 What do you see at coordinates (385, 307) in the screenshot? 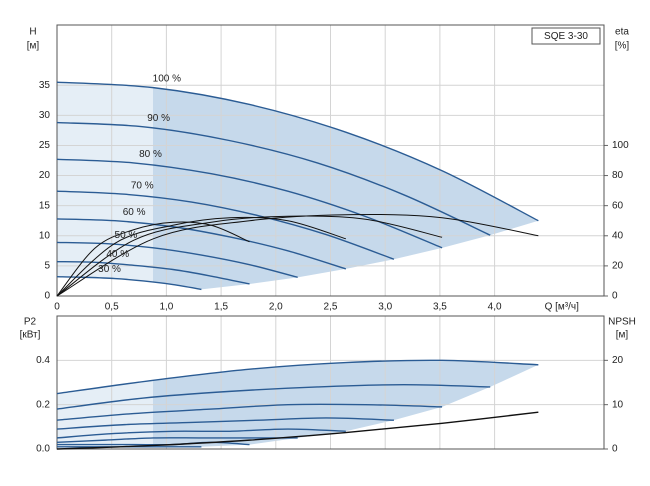
I see `x-tick-label: 3,0` at bounding box center [385, 307].